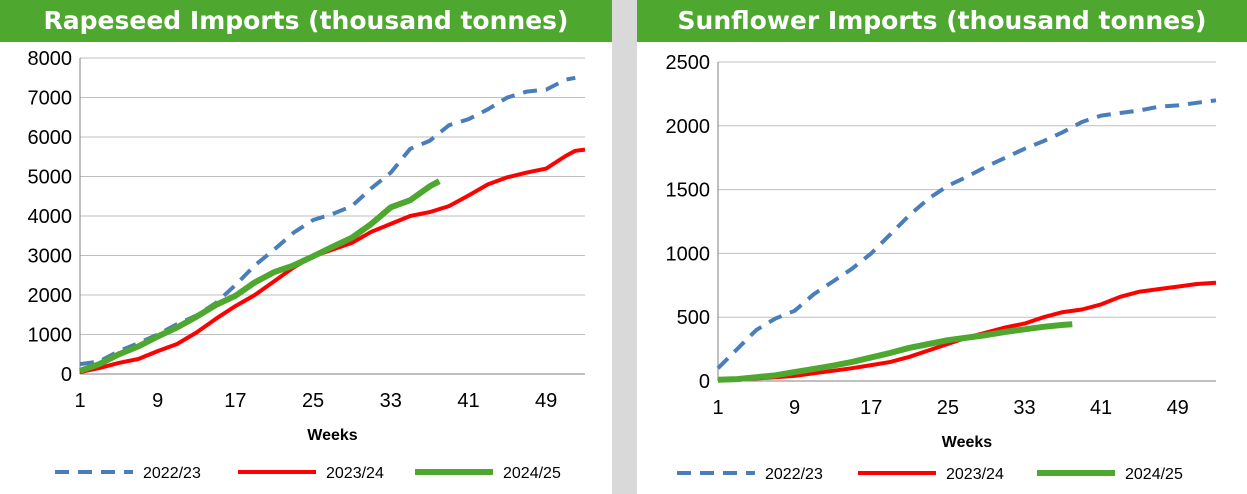 Image resolution: width=1247 pixels, height=494 pixels. Describe the element at coordinates (50, 217) in the screenshot. I see `y-tick-label: 4000` at that location.